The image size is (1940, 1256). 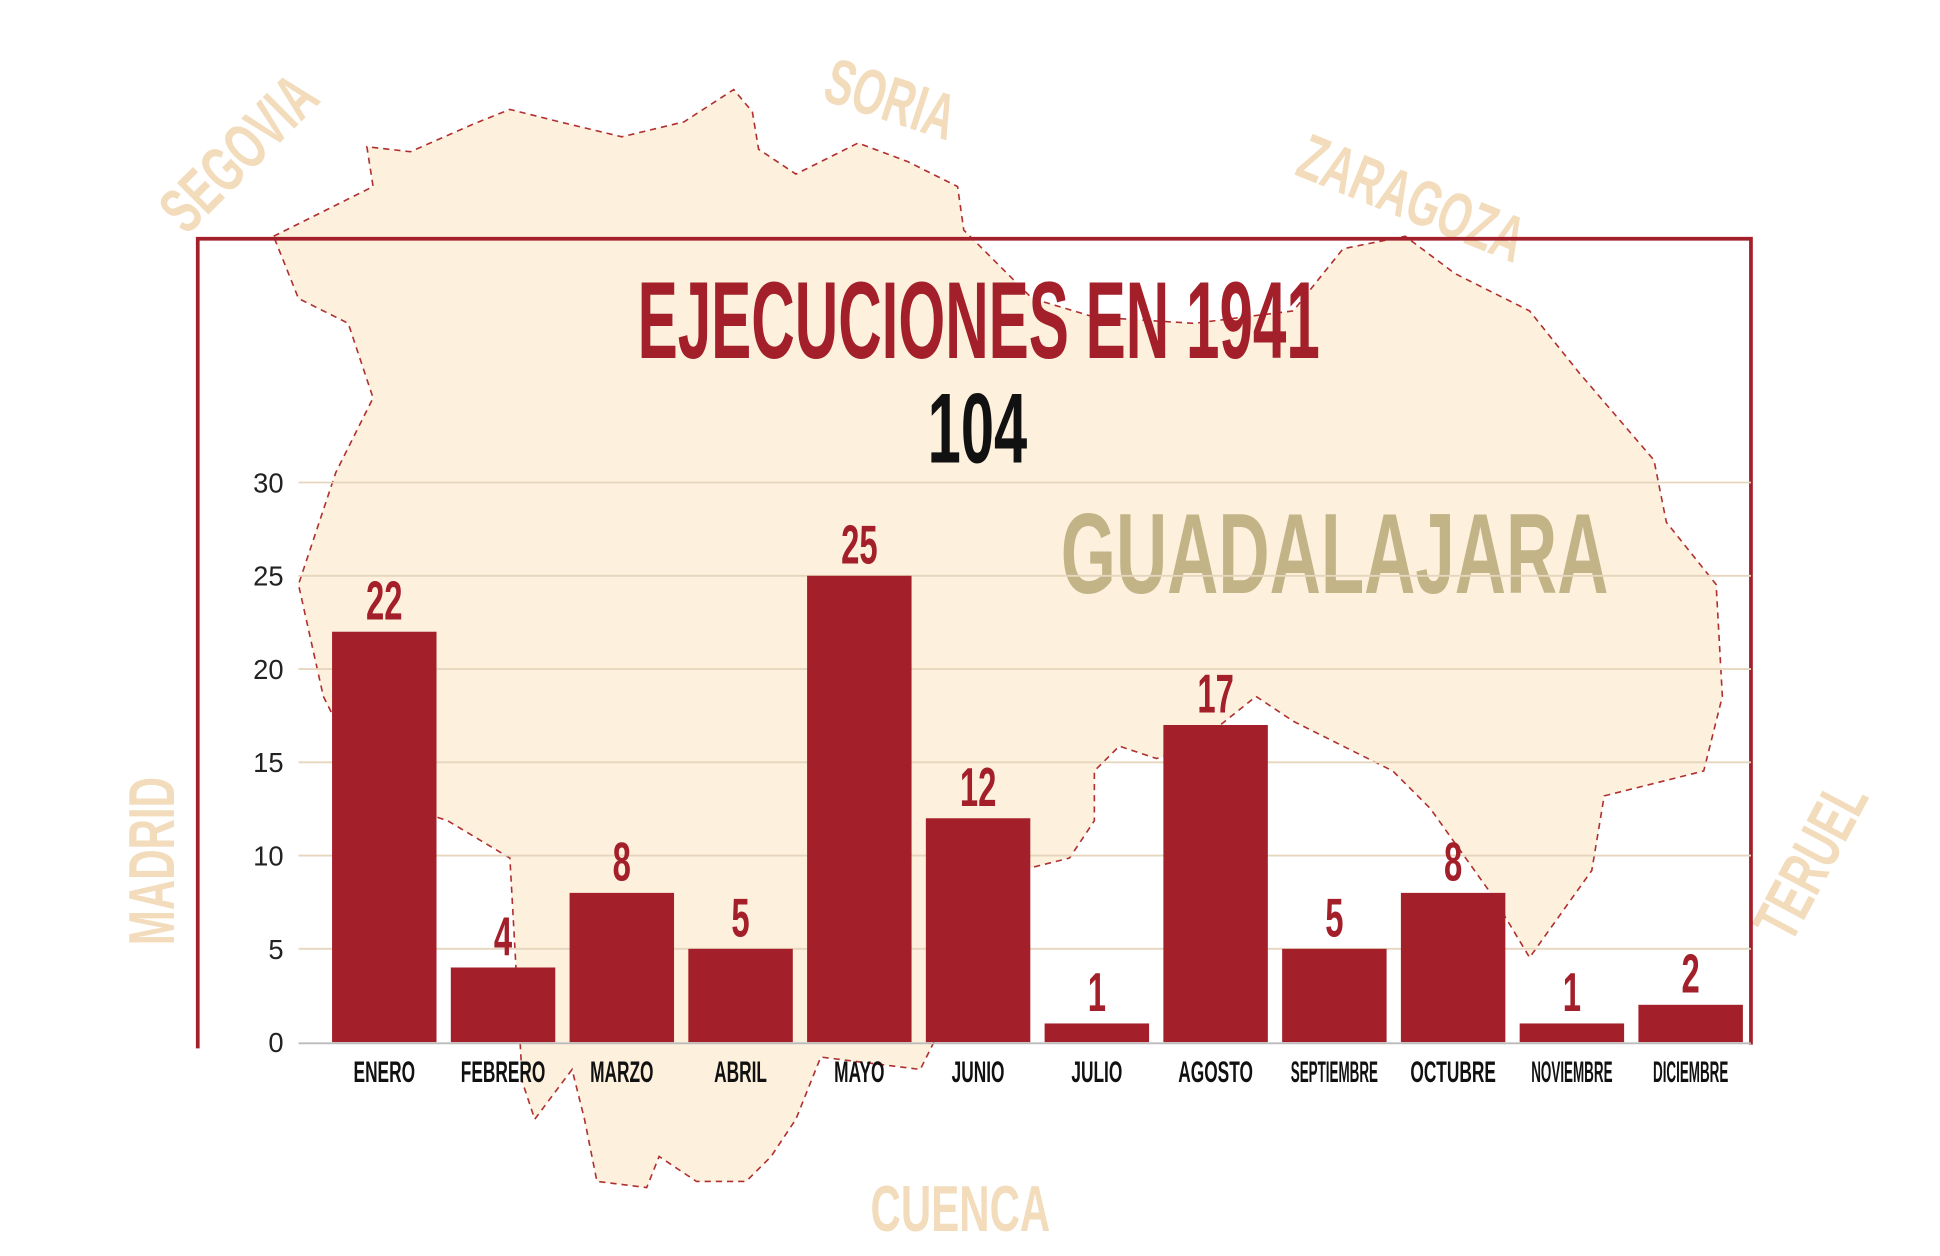 I want to click on data-label: 2, so click(x=1691, y=974).